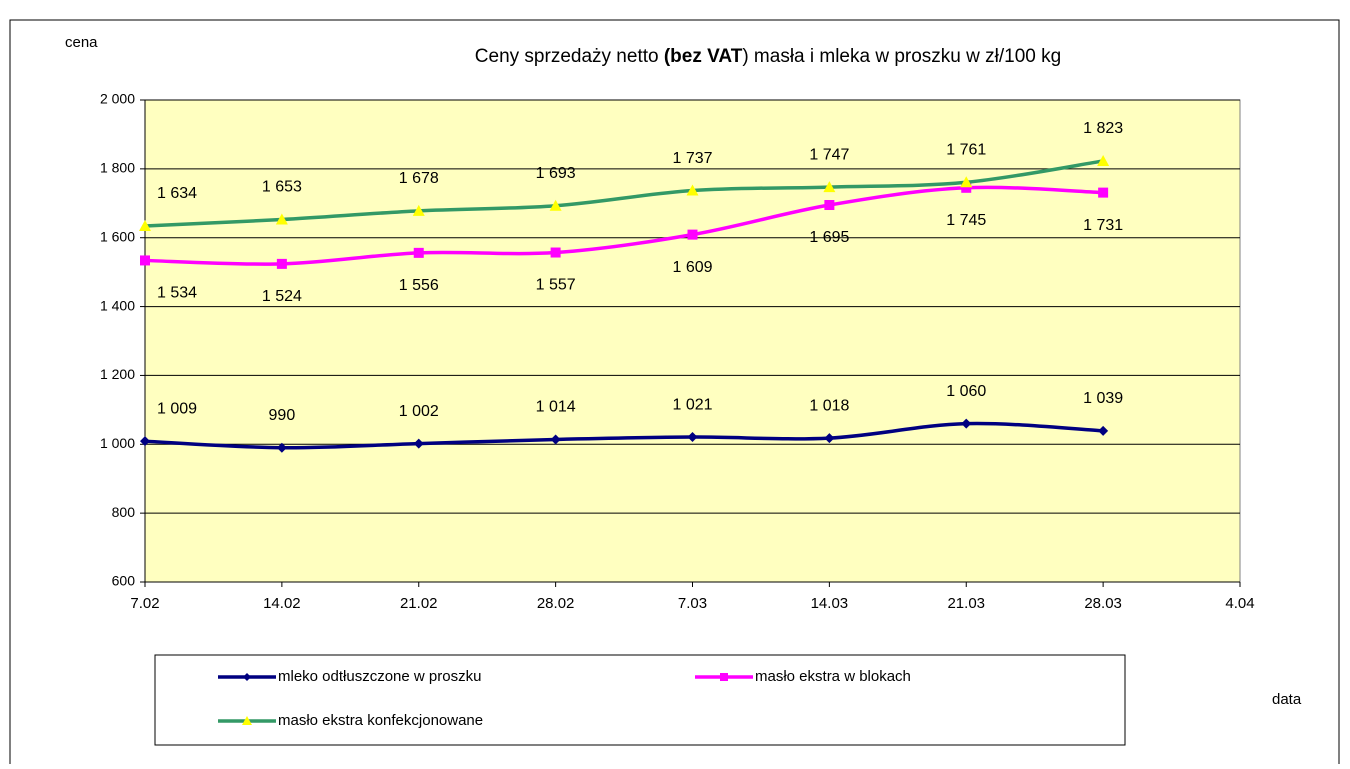 Image resolution: width=1350 pixels, height=769 pixels. Describe the element at coordinates (177, 293) in the screenshot. I see `data-label: 1 534` at that location.